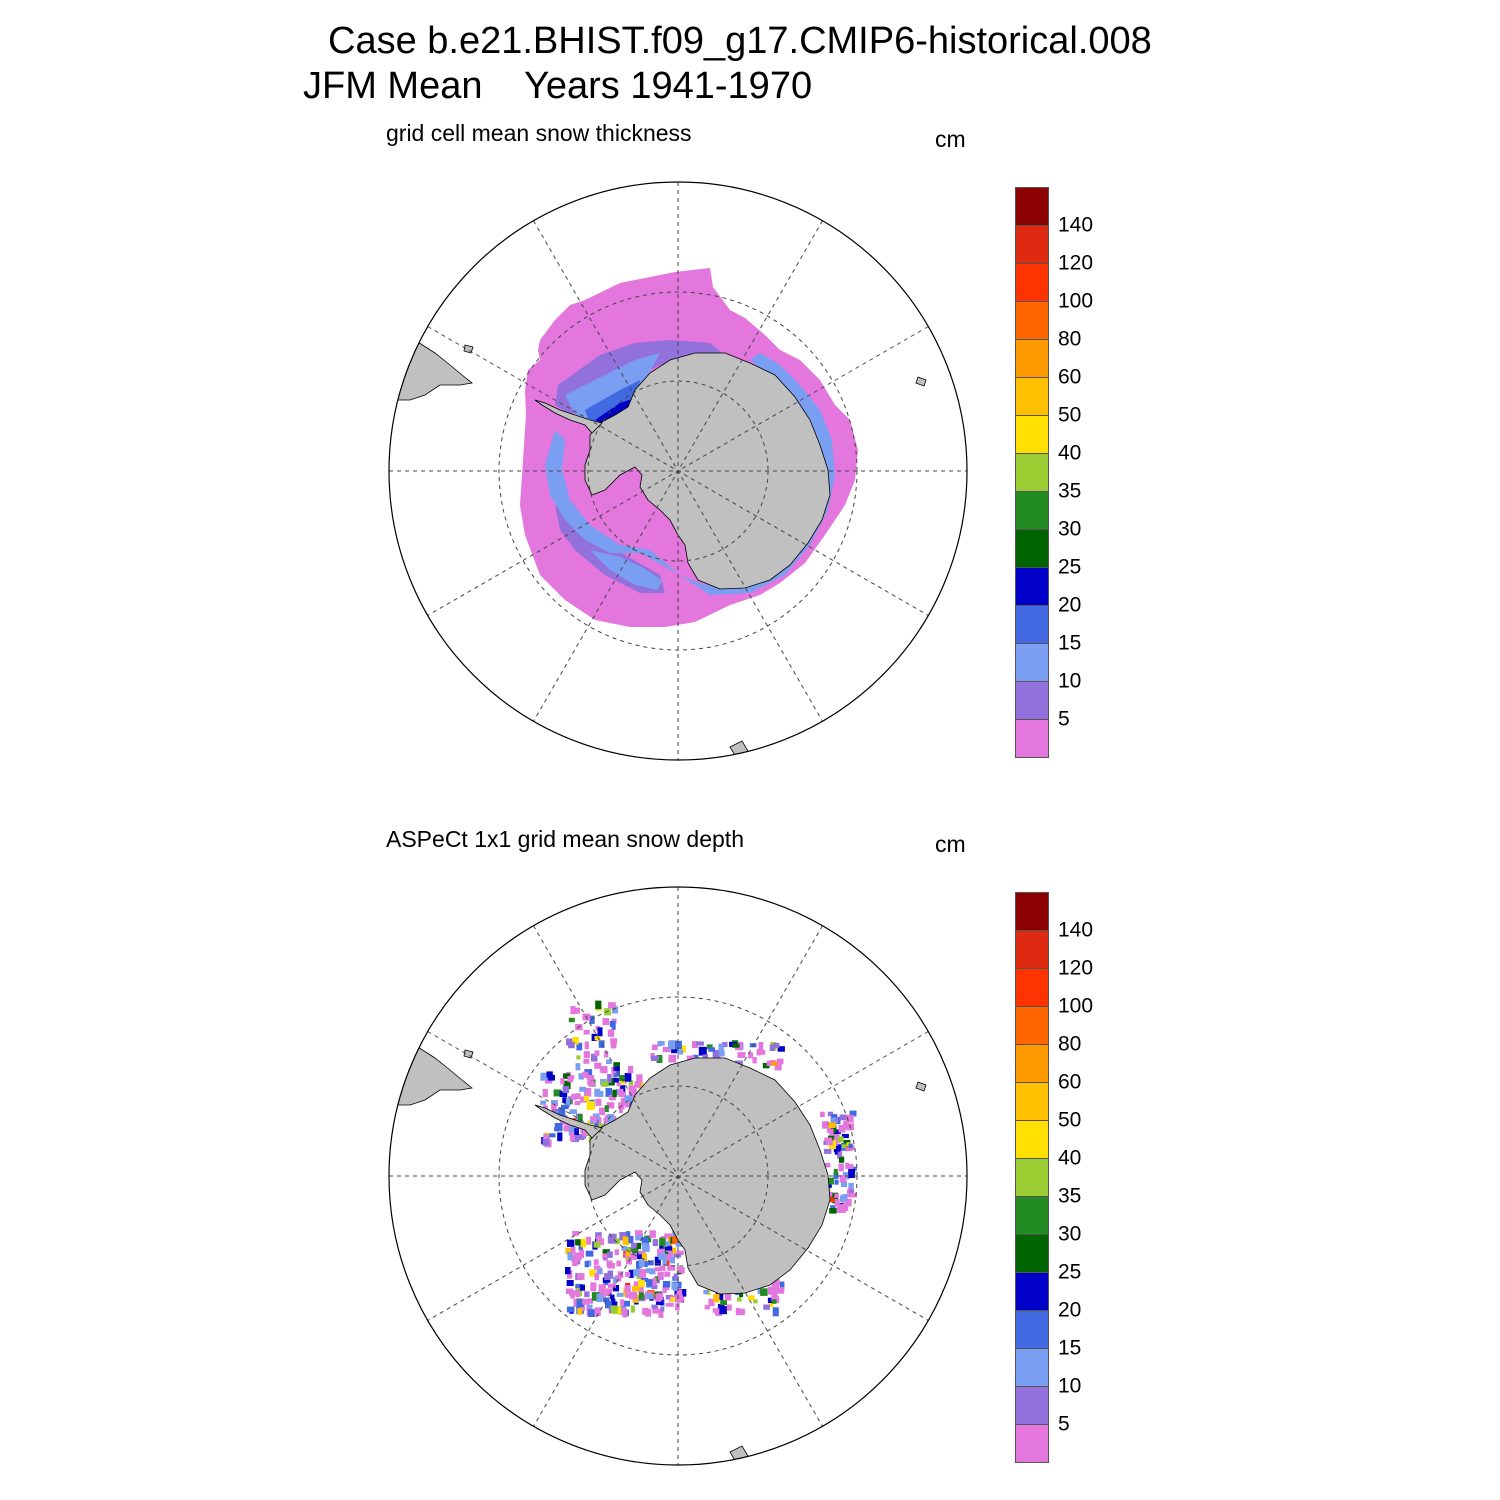 Image resolution: width=1500 pixels, height=1500 pixels. Describe the element at coordinates (1070, 1348) in the screenshot. I see `colorbar-label: 15` at that location.